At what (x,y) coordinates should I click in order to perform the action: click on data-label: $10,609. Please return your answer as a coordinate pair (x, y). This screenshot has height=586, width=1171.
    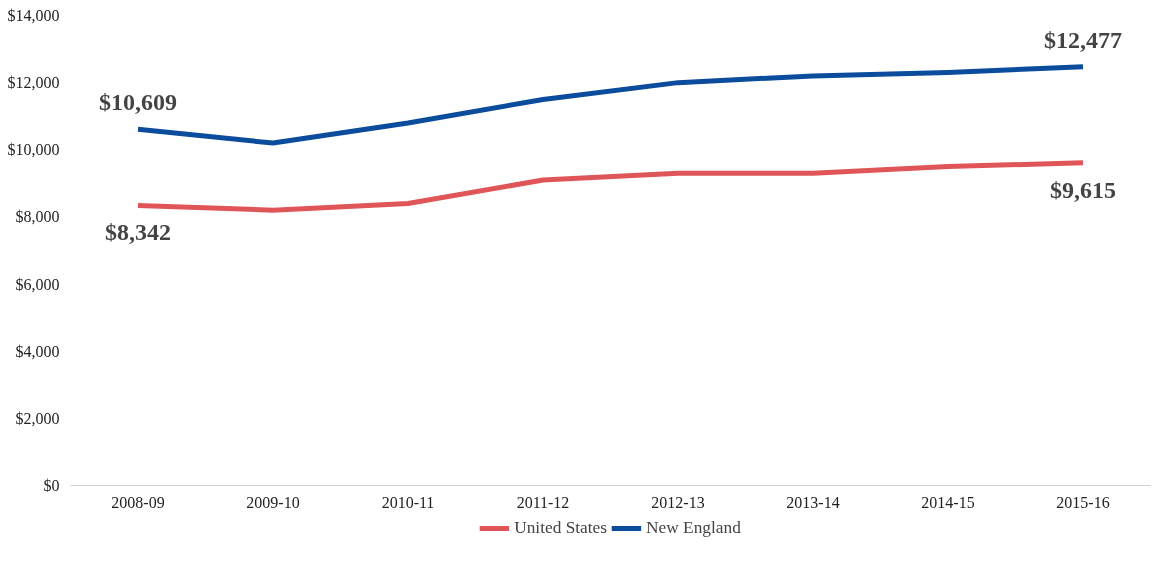
    Looking at the image, I should click on (138, 102).